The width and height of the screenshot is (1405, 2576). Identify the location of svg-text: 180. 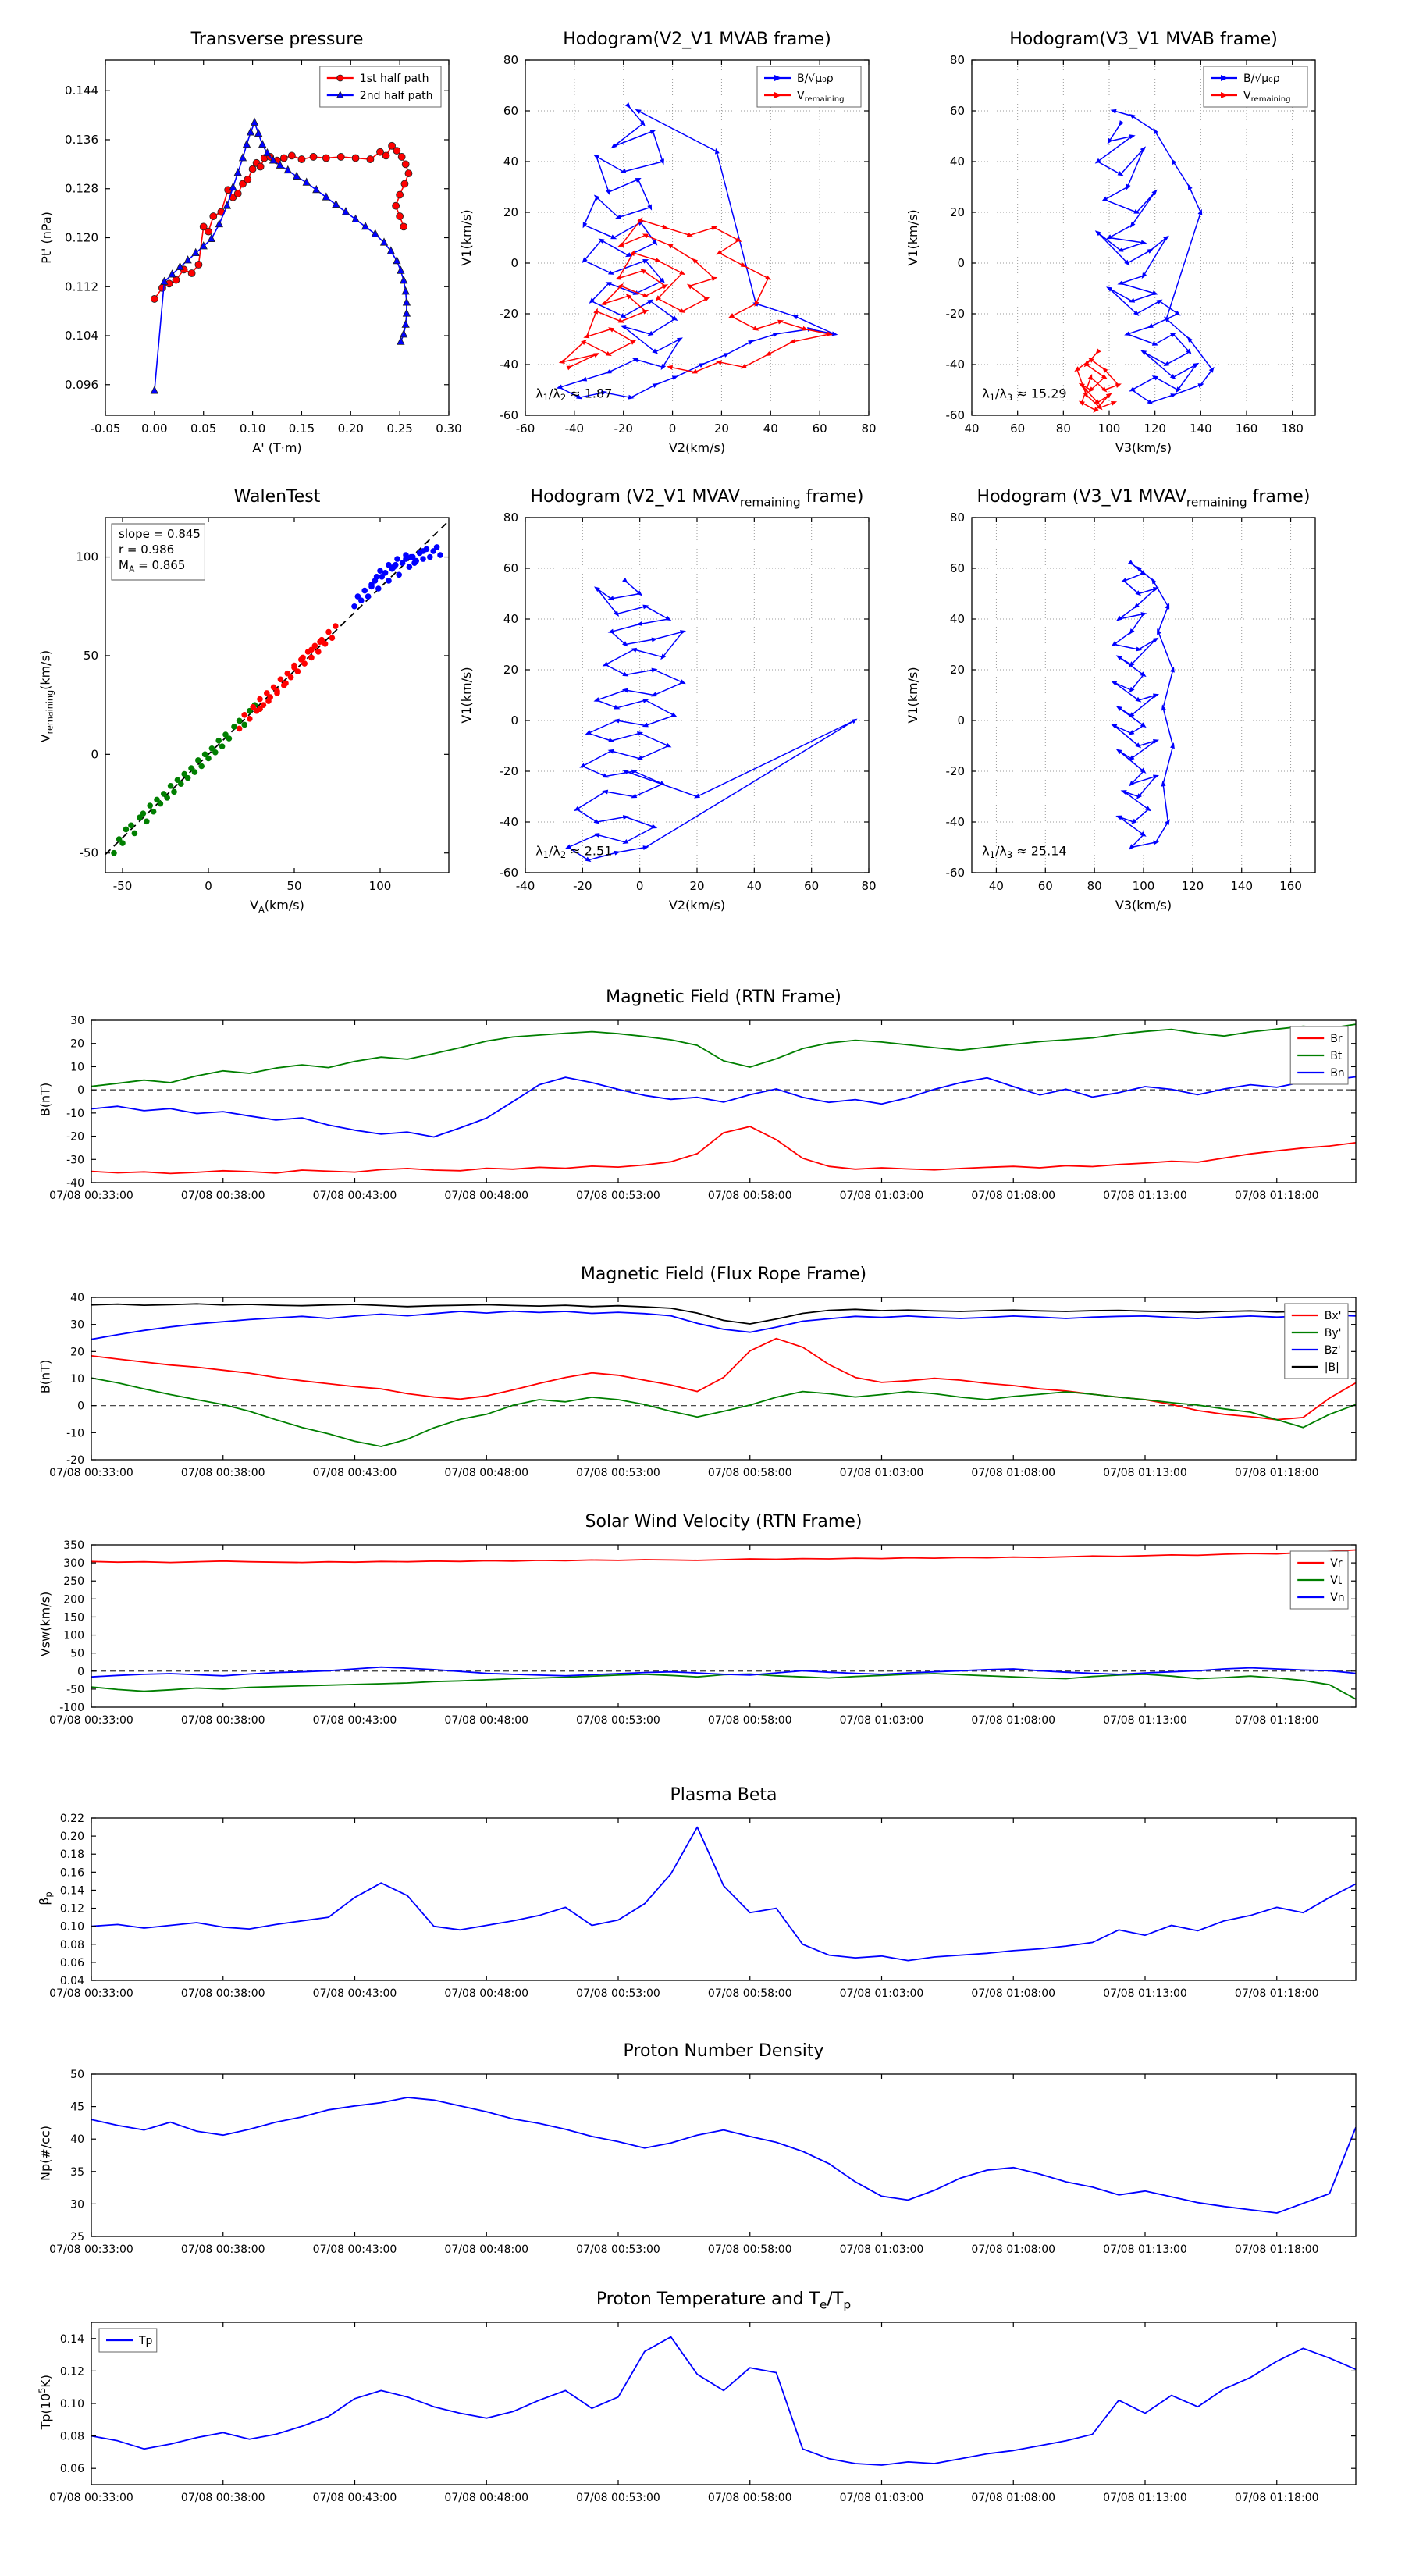
(1292, 429).